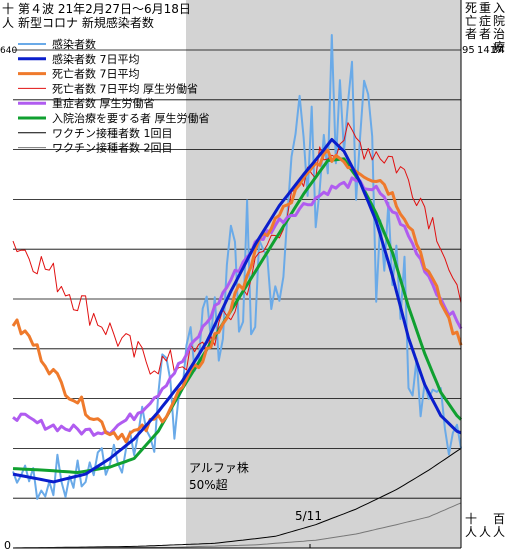 This screenshot has height=555, width=505. Describe the element at coordinates (112, 133) in the screenshot. I see `legend-label: ワクチン接種者数 1回目` at that location.